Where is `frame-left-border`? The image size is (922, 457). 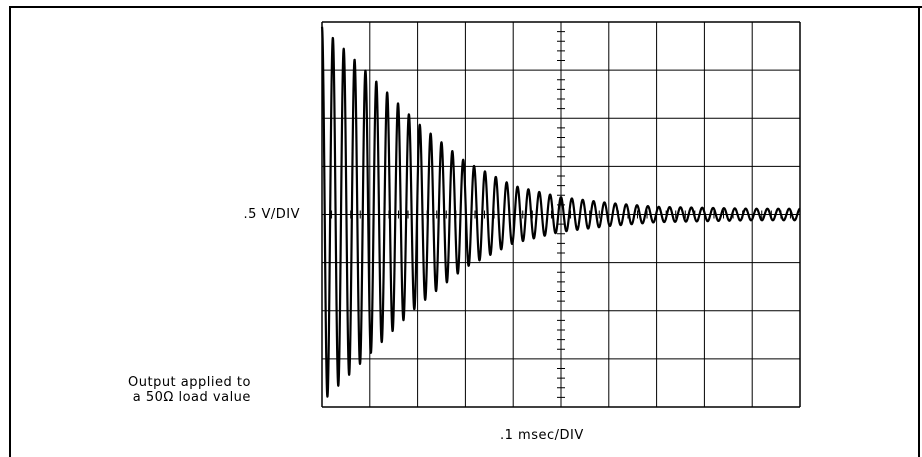
frame-left-border is located at coordinates (10, 231).